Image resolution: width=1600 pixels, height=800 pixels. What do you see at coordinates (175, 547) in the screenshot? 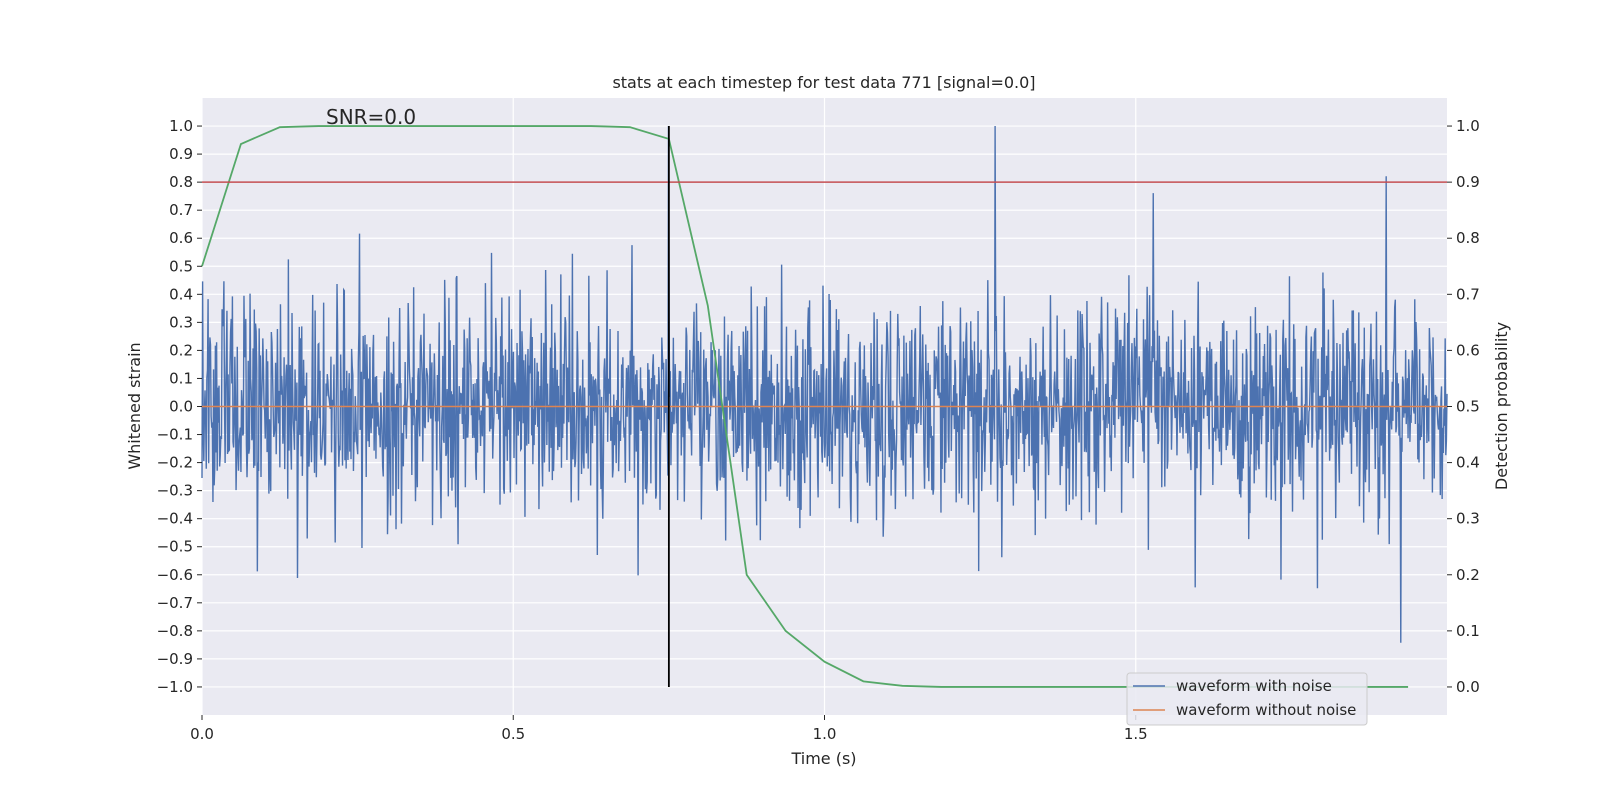
I see `y-left-tick-label-5: −0.5` at bounding box center [175, 547].